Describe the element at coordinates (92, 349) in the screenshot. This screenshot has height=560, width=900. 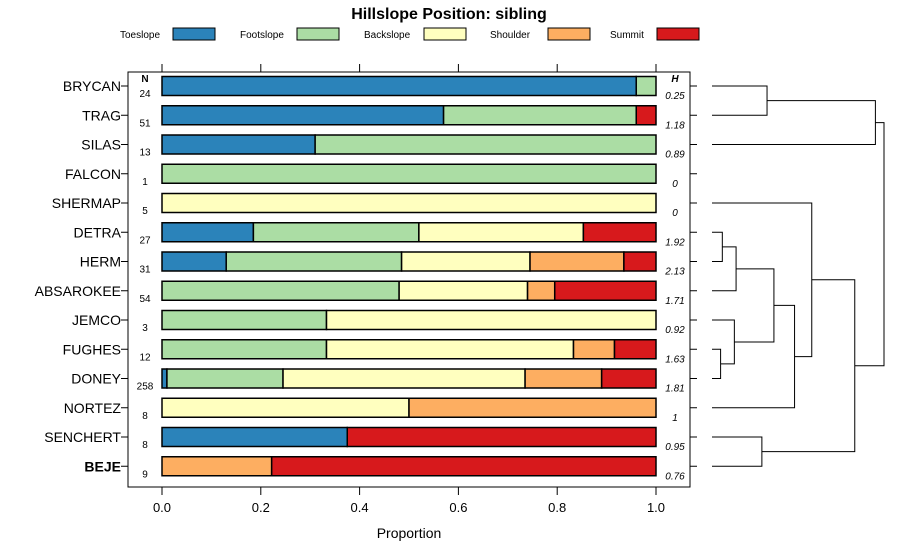
I see `row-label: FUGHES` at that location.